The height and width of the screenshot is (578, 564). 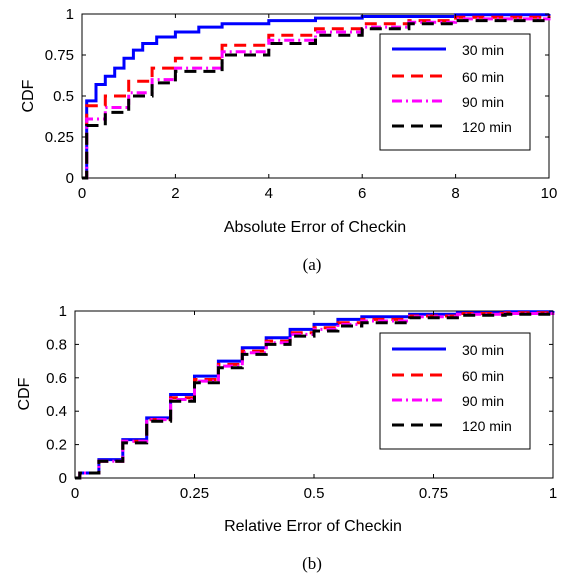 What do you see at coordinates (175, 193) in the screenshot?
I see `x-tick-label-a-1: 2` at bounding box center [175, 193].